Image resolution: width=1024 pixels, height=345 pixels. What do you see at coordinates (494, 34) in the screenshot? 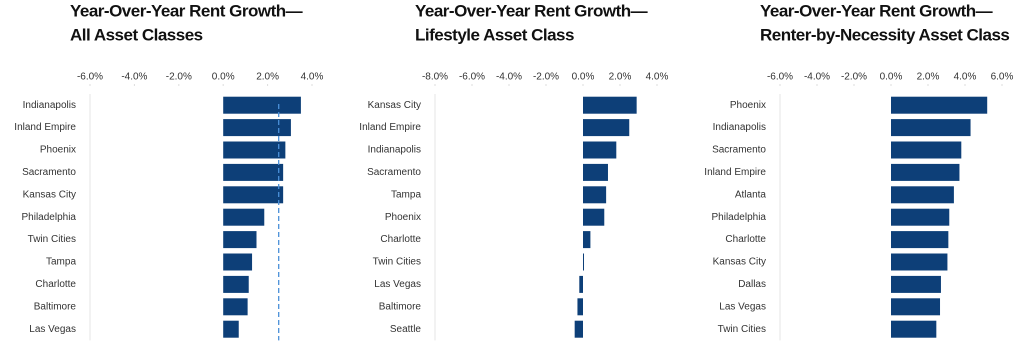
I see `chart-title: Lifestyle Asset Class` at bounding box center [494, 34].